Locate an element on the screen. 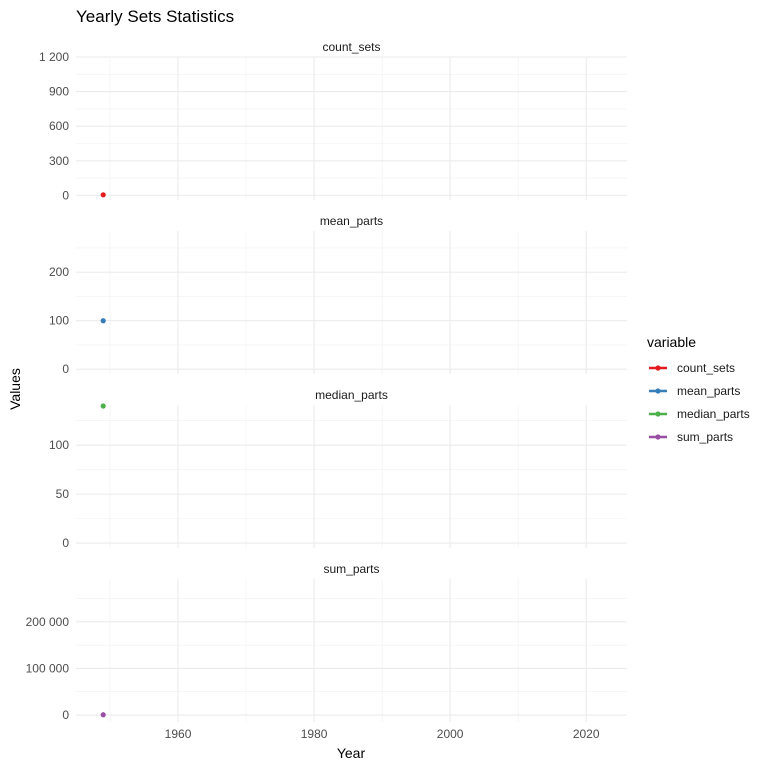  y-tick-label: 200 is located at coordinates (59, 272).